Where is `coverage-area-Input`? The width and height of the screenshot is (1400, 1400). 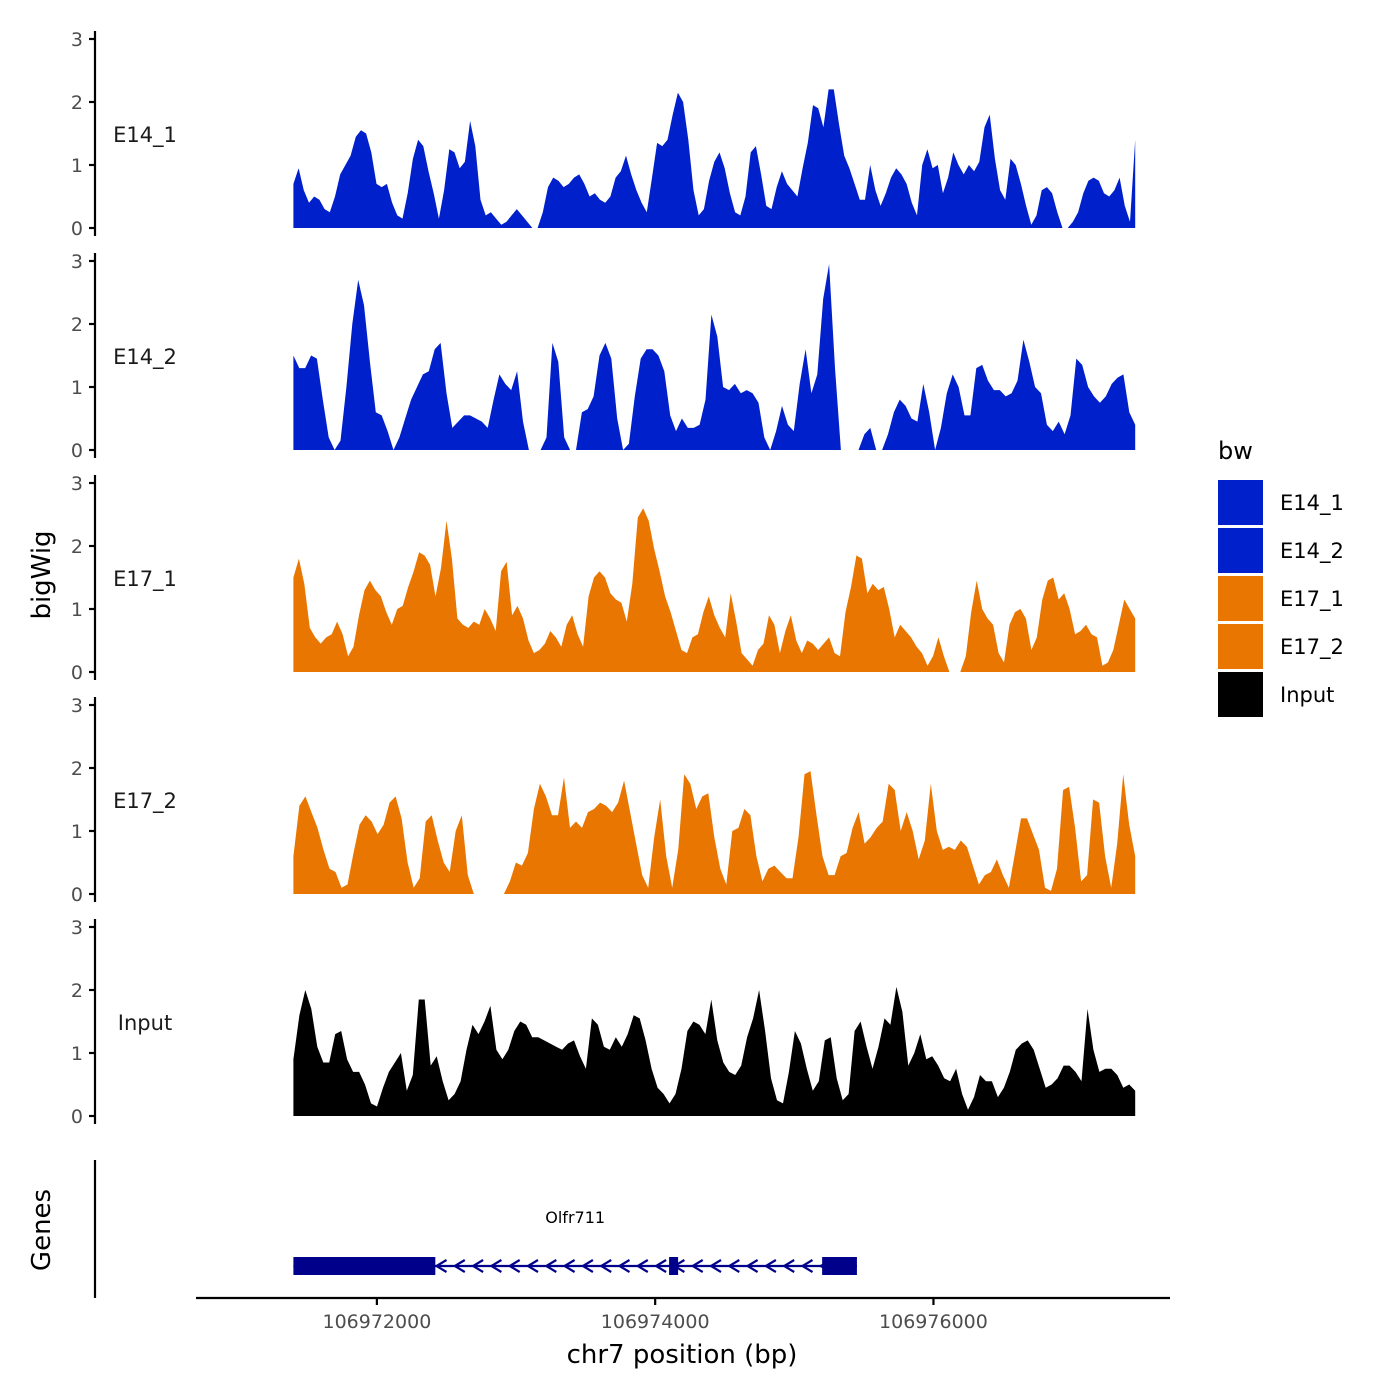
coverage-area-Input is located at coordinates (714, 1051).